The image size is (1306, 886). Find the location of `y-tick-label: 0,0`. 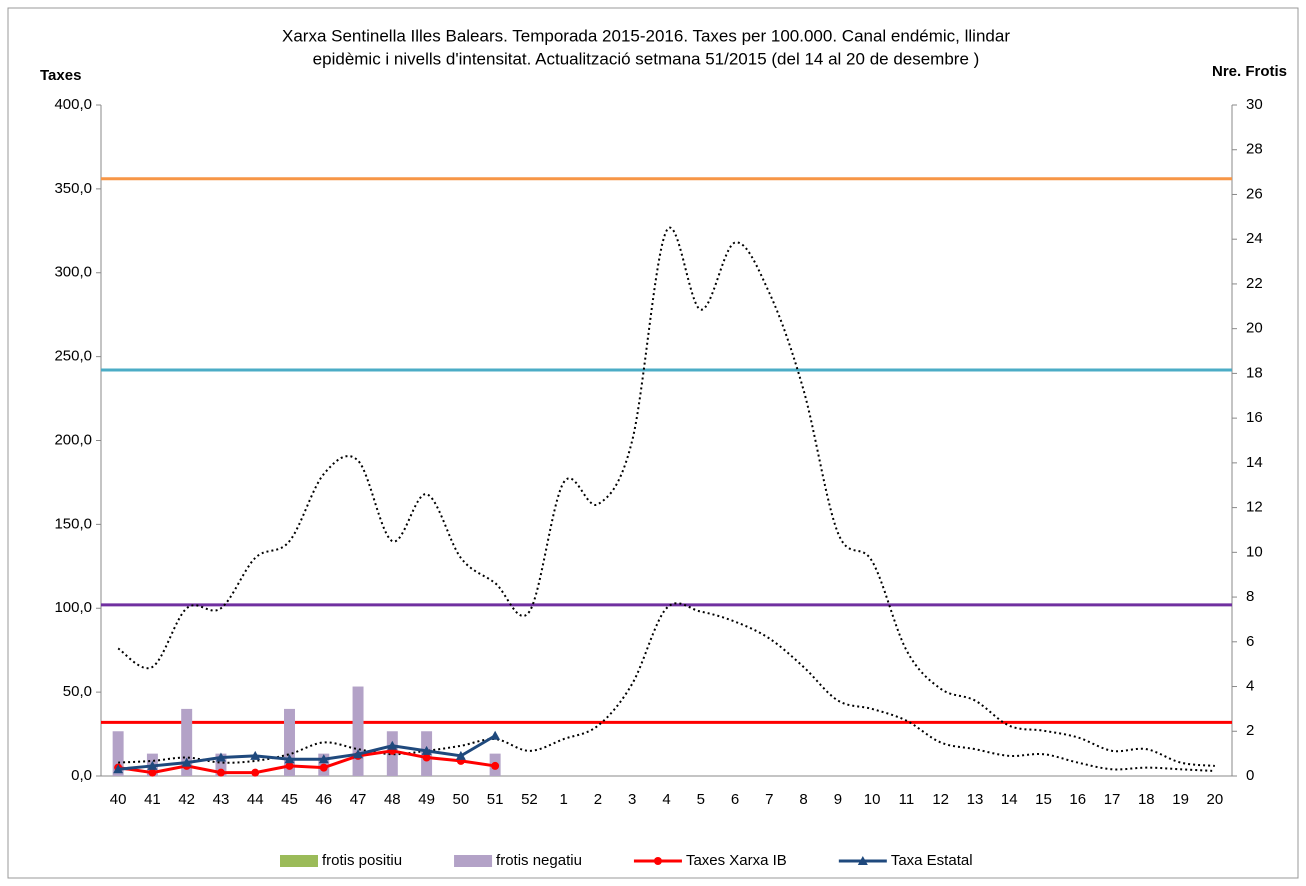

y-tick-label: 0,0 is located at coordinates (81, 775).